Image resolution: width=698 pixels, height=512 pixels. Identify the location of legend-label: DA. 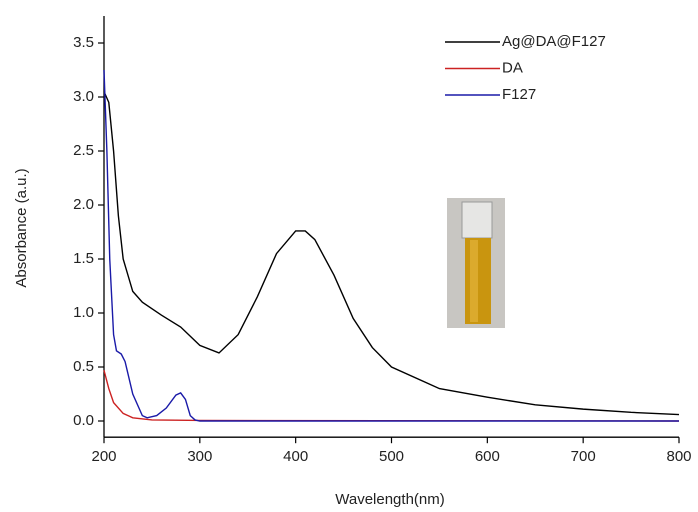
(512, 67).